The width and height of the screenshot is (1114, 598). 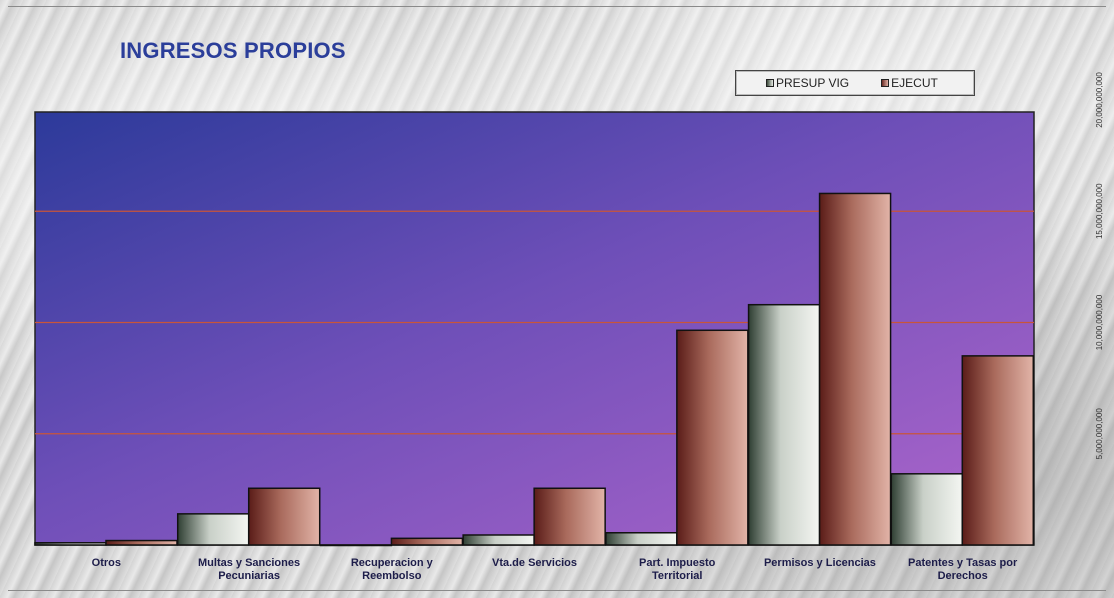 I want to click on chart-legend: PRESUP VIG EJECUT, so click(x=855, y=83).